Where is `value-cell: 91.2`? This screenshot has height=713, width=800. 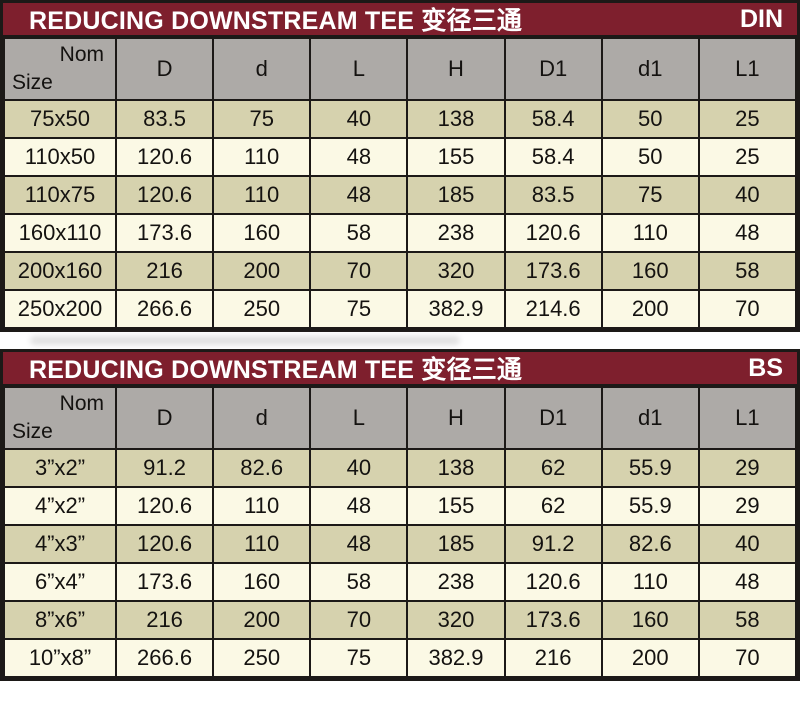 value-cell: 91.2 is located at coordinates (164, 468).